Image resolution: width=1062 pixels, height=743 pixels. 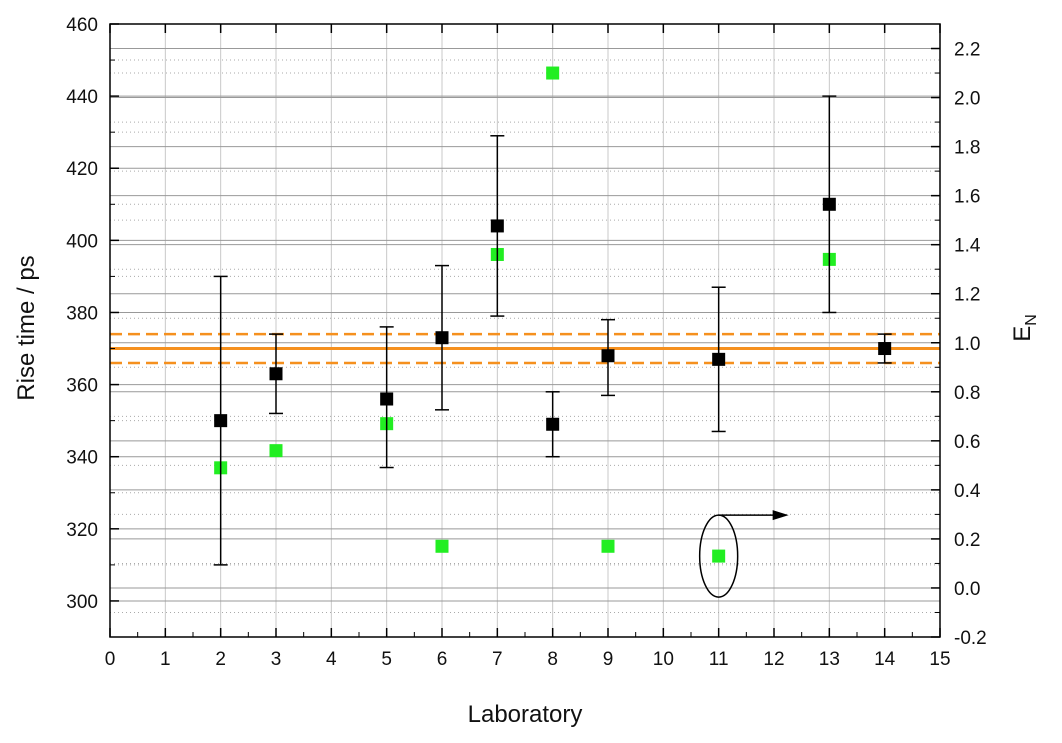 I want to click on x-tick-label: 2, so click(x=220, y=659).